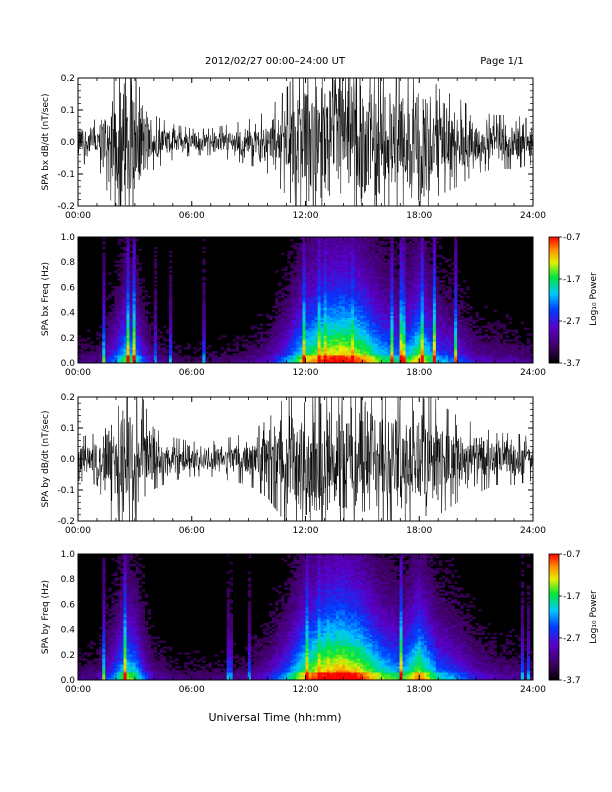  What do you see at coordinates (46, 299) in the screenshot?
I see `panel-bx-spectrogram-ylabel: SPA bx Freq (Hz)` at bounding box center [46, 299].